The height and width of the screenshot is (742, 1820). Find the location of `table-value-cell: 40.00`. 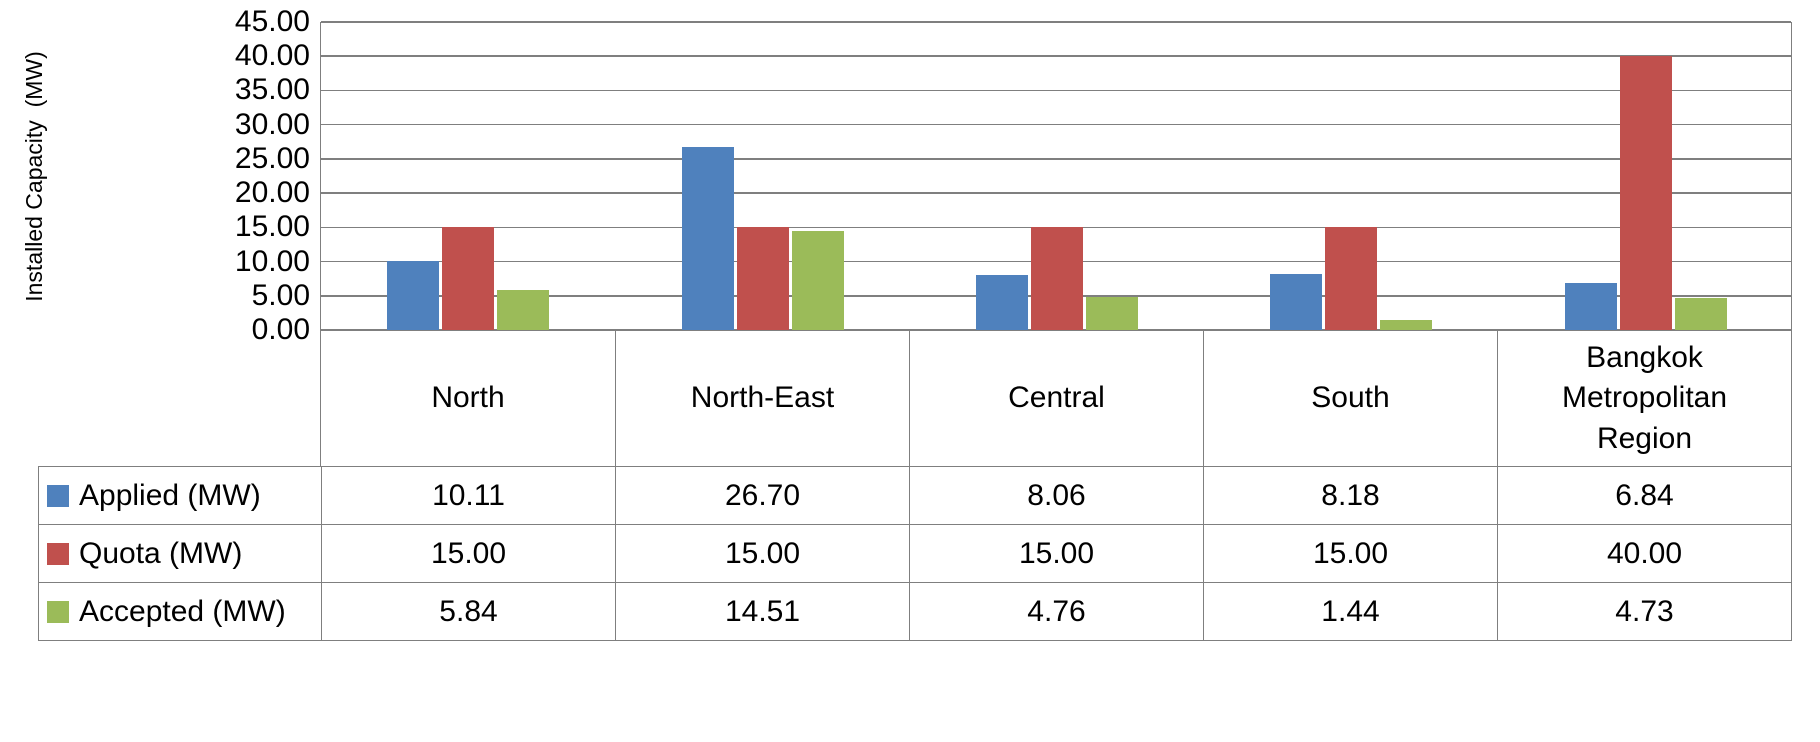

table-value-cell: 40.00 is located at coordinates (1644, 553).